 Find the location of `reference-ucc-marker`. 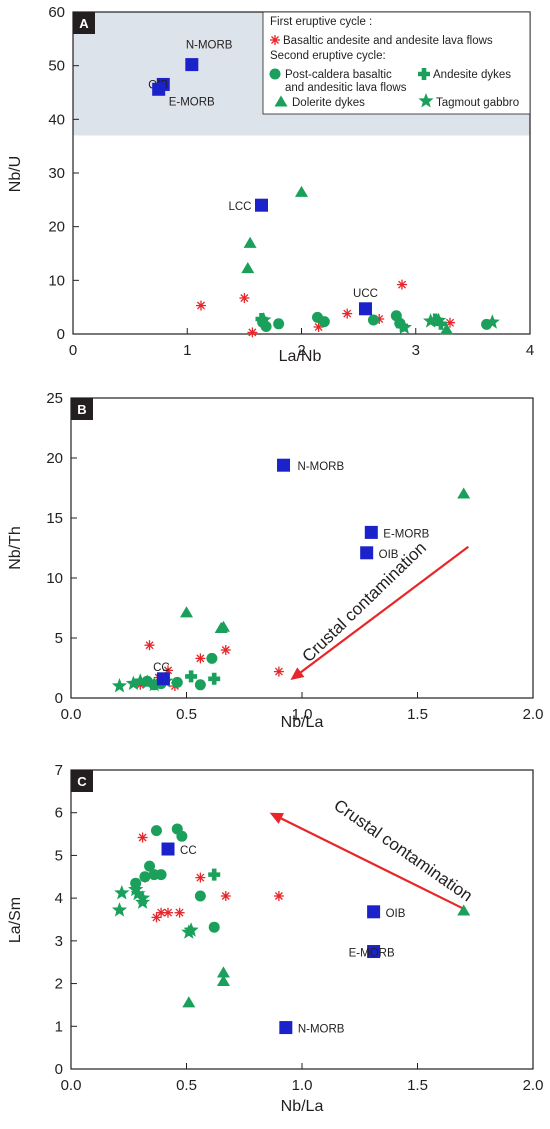

reference-ucc-marker is located at coordinates (365, 309).